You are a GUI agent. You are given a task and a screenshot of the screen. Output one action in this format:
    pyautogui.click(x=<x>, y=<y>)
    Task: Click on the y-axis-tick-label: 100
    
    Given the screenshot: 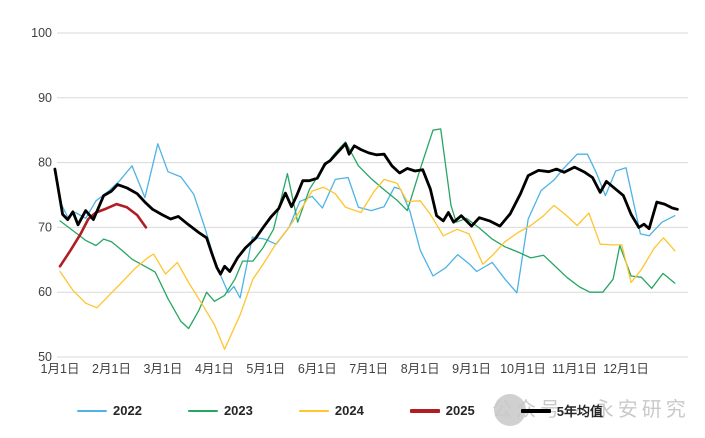 What is the action you would take?
    pyautogui.click(x=41, y=33)
    